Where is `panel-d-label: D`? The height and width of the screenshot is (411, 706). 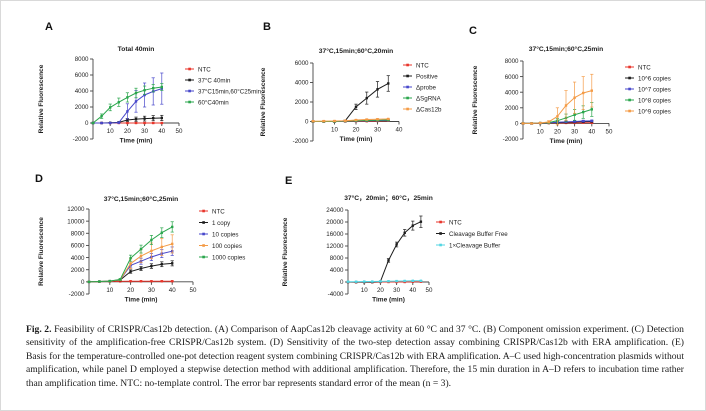 panel-d-label: D is located at coordinates (39, 179).